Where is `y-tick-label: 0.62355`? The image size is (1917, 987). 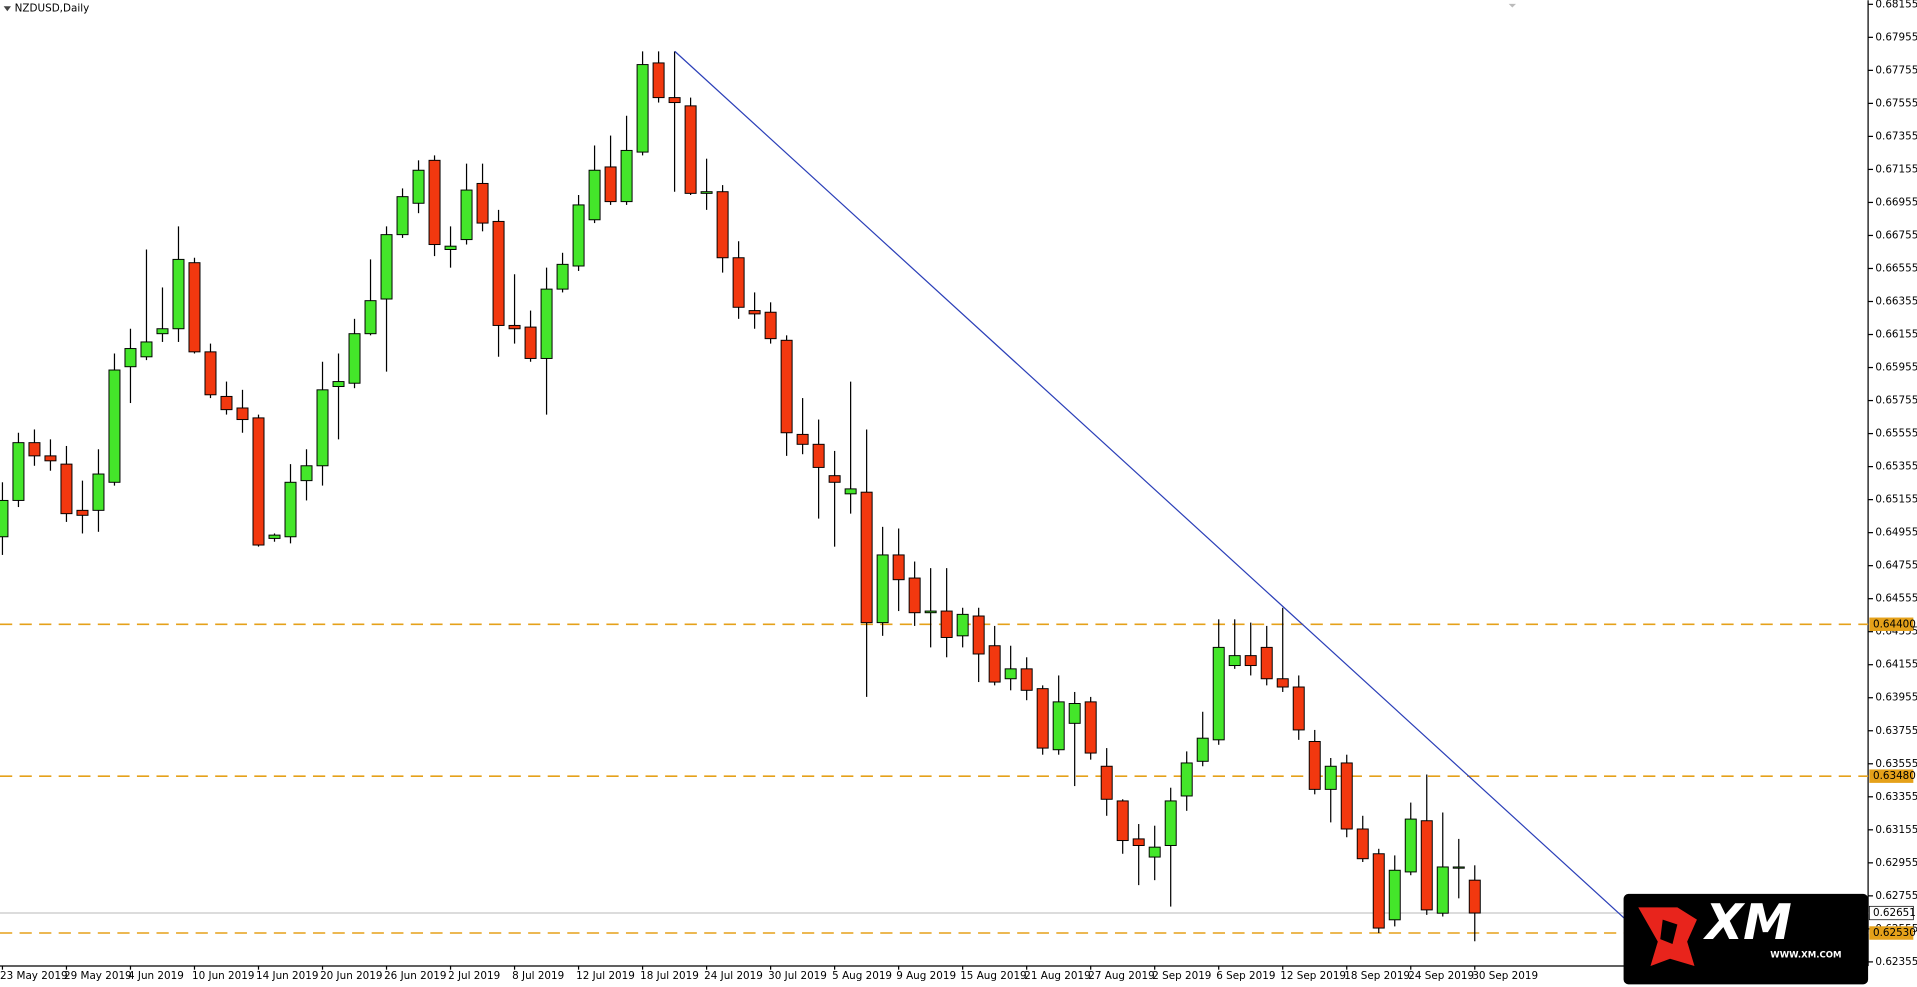 y-tick-label: 0.62355 is located at coordinates (1896, 962).